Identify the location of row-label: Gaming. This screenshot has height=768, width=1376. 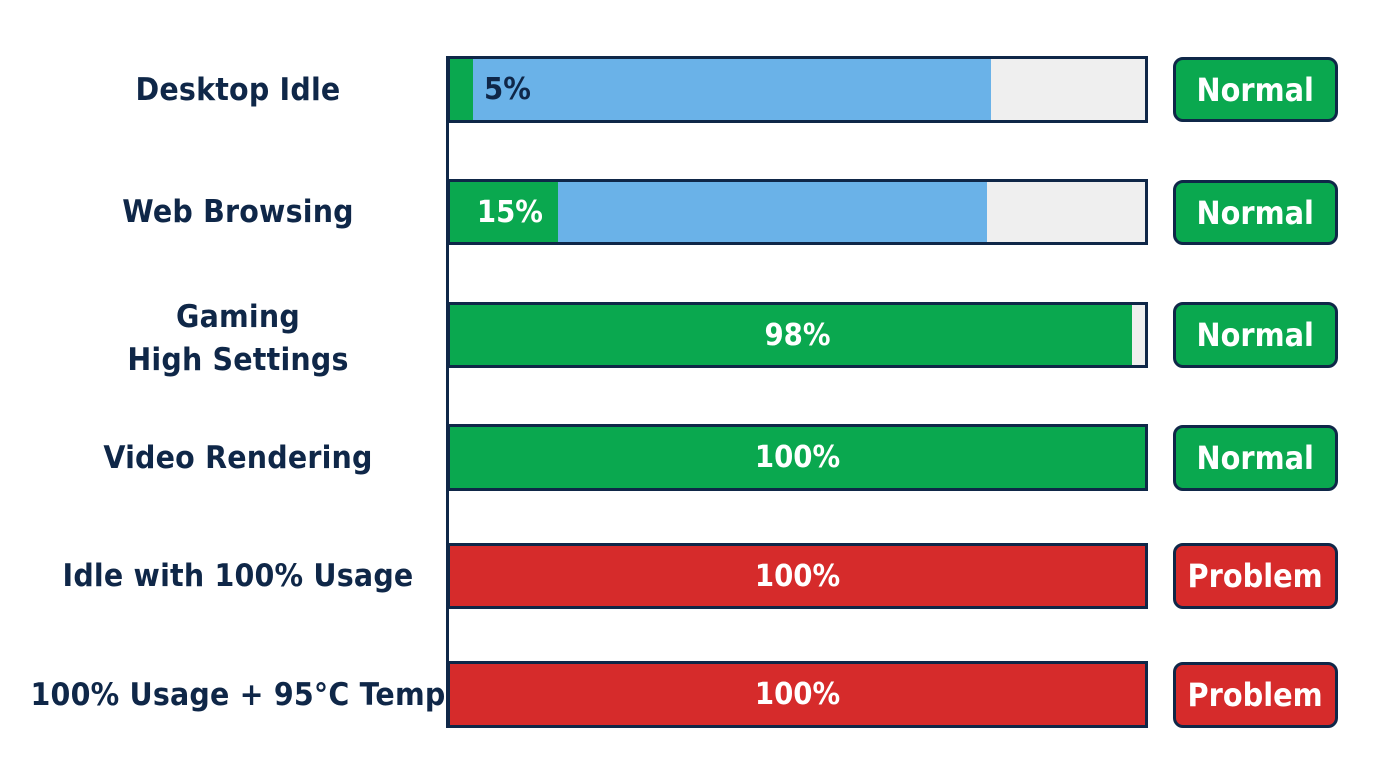
(238, 317).